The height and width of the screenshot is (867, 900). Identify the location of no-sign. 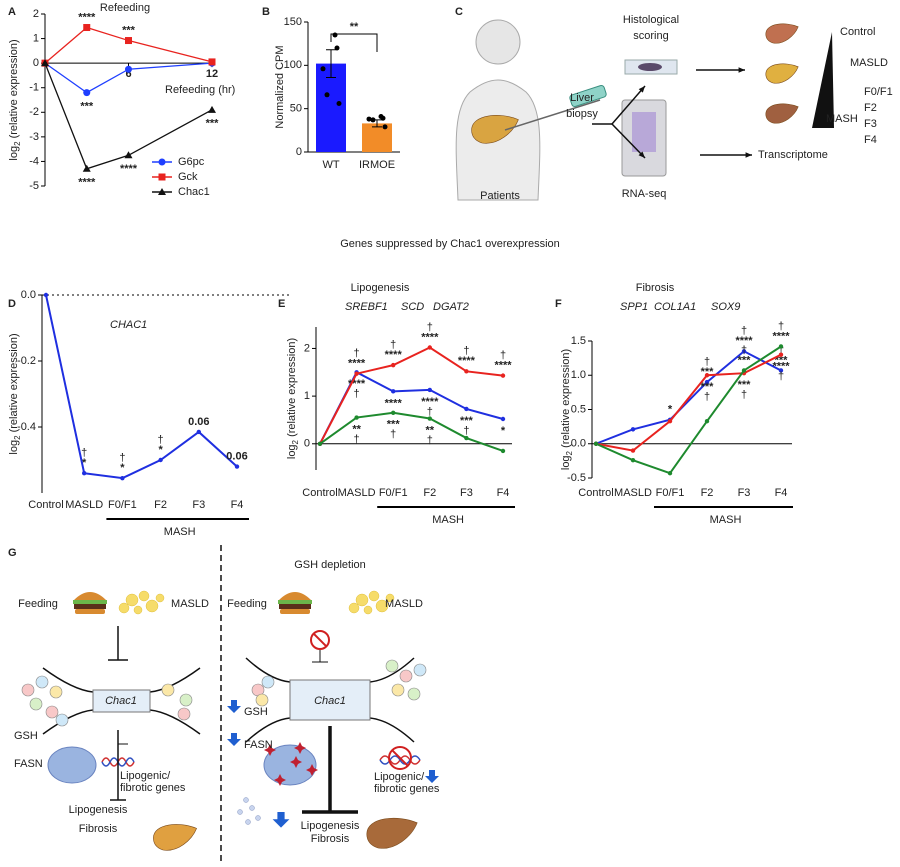
(320, 640).